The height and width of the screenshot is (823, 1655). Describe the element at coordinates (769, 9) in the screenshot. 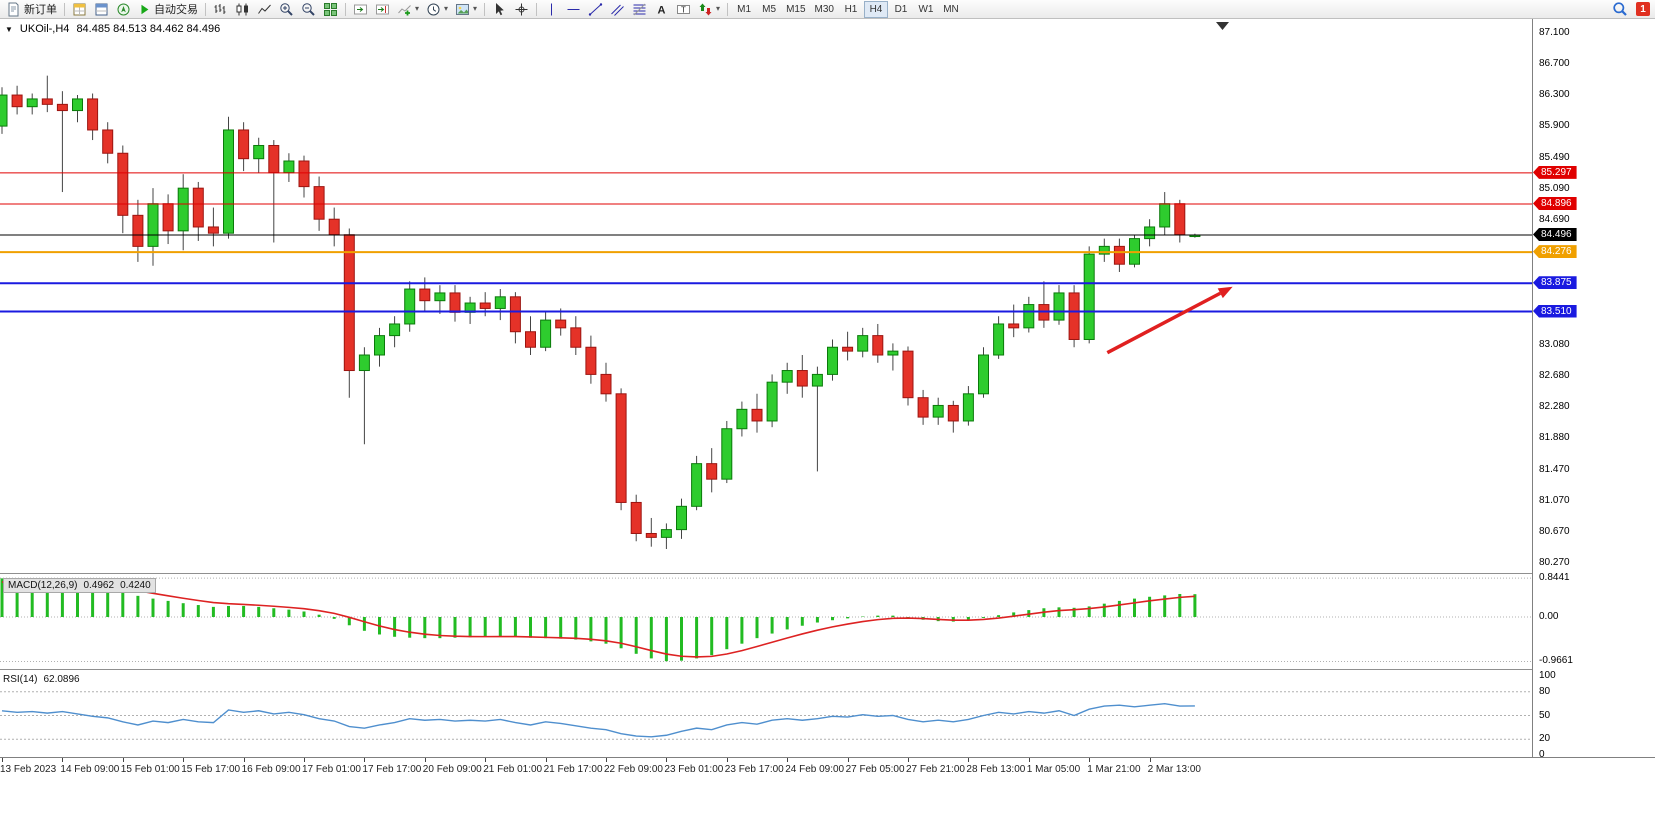

I see `timeframe-m5-button: M5` at that location.